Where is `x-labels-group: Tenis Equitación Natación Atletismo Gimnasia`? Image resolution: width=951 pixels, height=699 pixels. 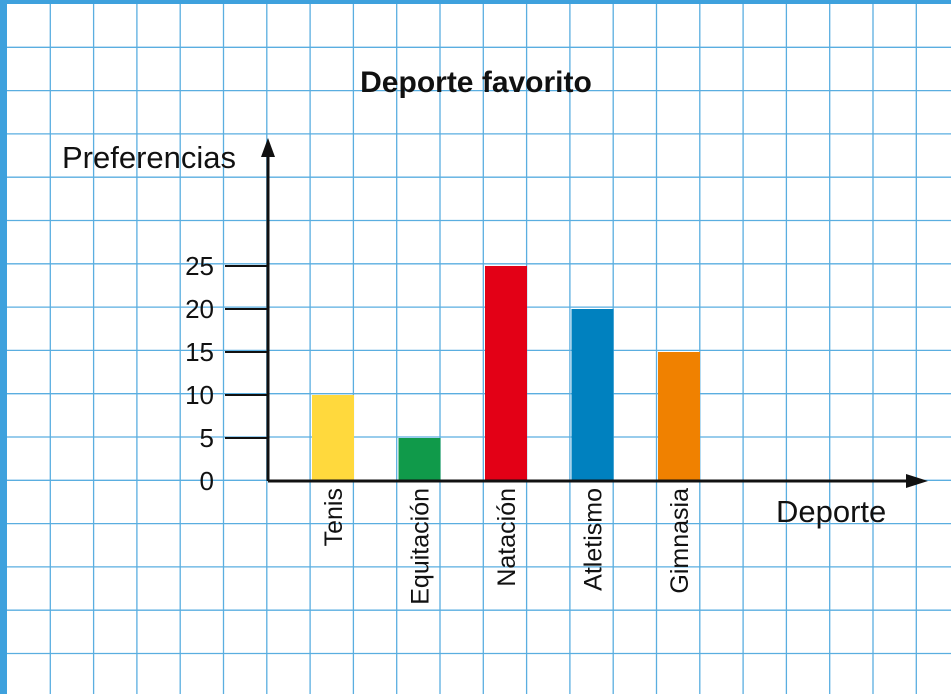 x-labels-group: Tenis Equitación Natación Atletismo Gimnasia is located at coordinates (507, 546).